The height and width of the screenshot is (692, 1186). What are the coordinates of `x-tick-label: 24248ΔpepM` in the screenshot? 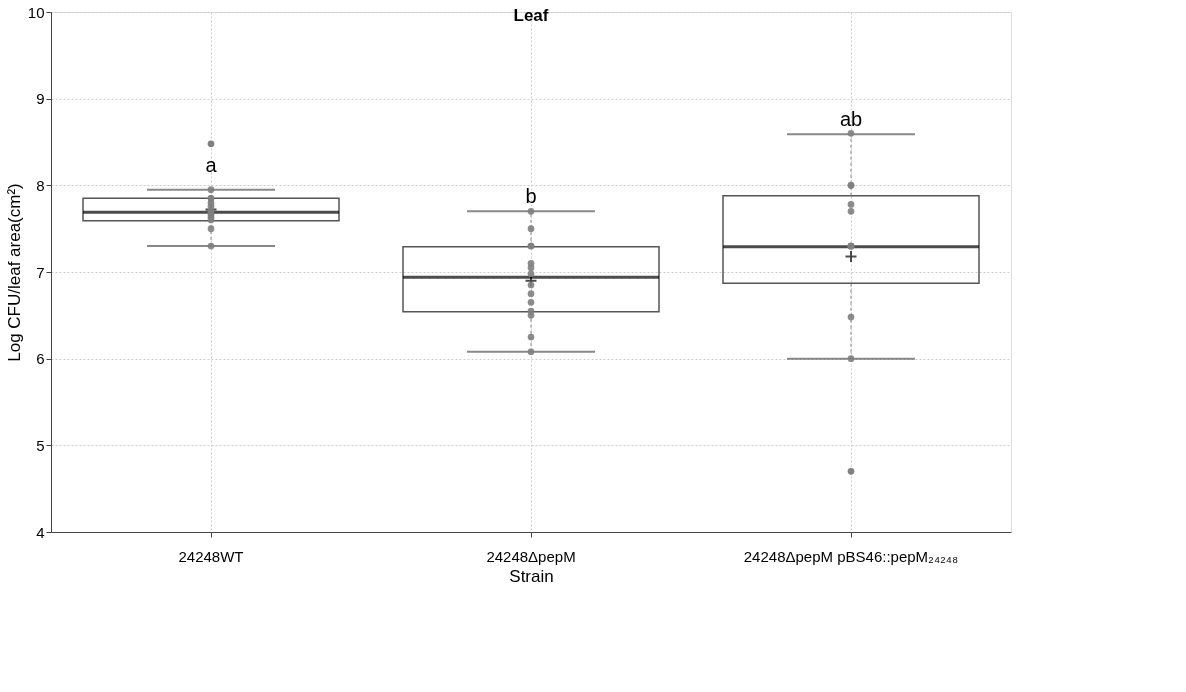 It's located at (531, 556).